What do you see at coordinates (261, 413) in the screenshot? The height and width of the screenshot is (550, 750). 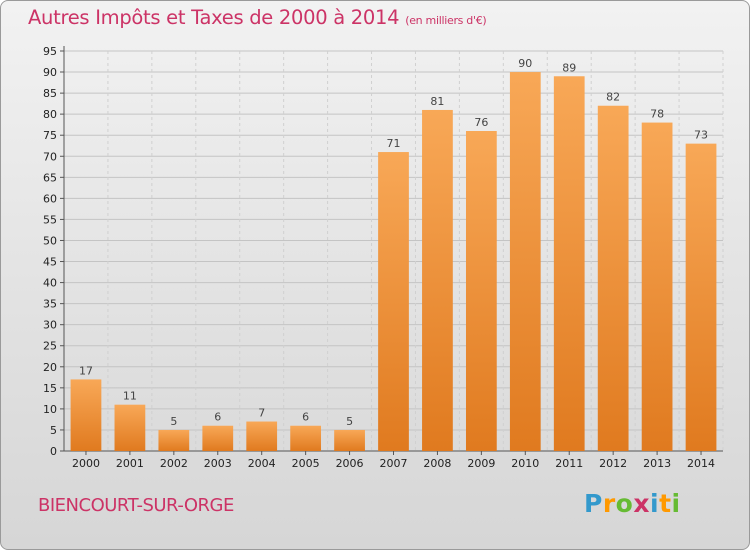 I see `data-label: 7` at bounding box center [261, 413].